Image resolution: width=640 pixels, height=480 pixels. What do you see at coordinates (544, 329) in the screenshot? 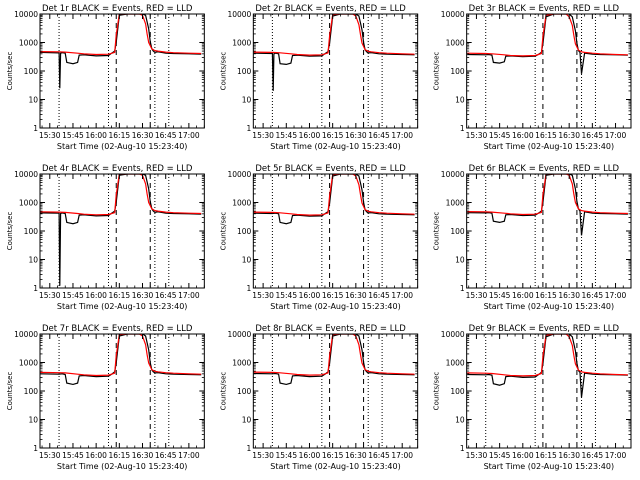
I see `panel-title: Det 9r BLACK = Events, RED = LLD` at bounding box center [544, 329].